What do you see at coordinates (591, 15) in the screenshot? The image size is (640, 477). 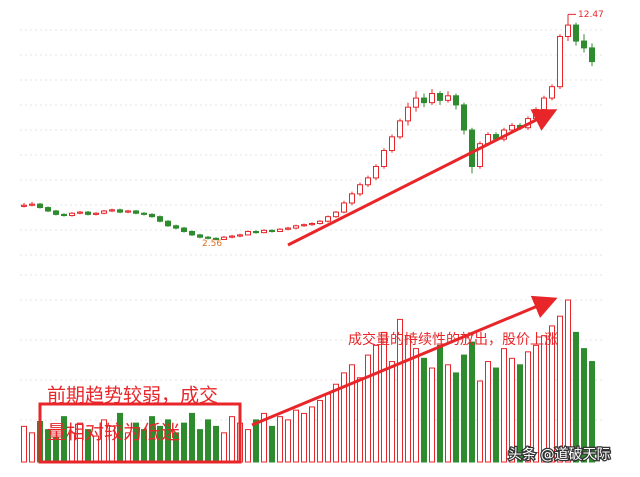 I see `high-label: 12.47` at bounding box center [591, 15].